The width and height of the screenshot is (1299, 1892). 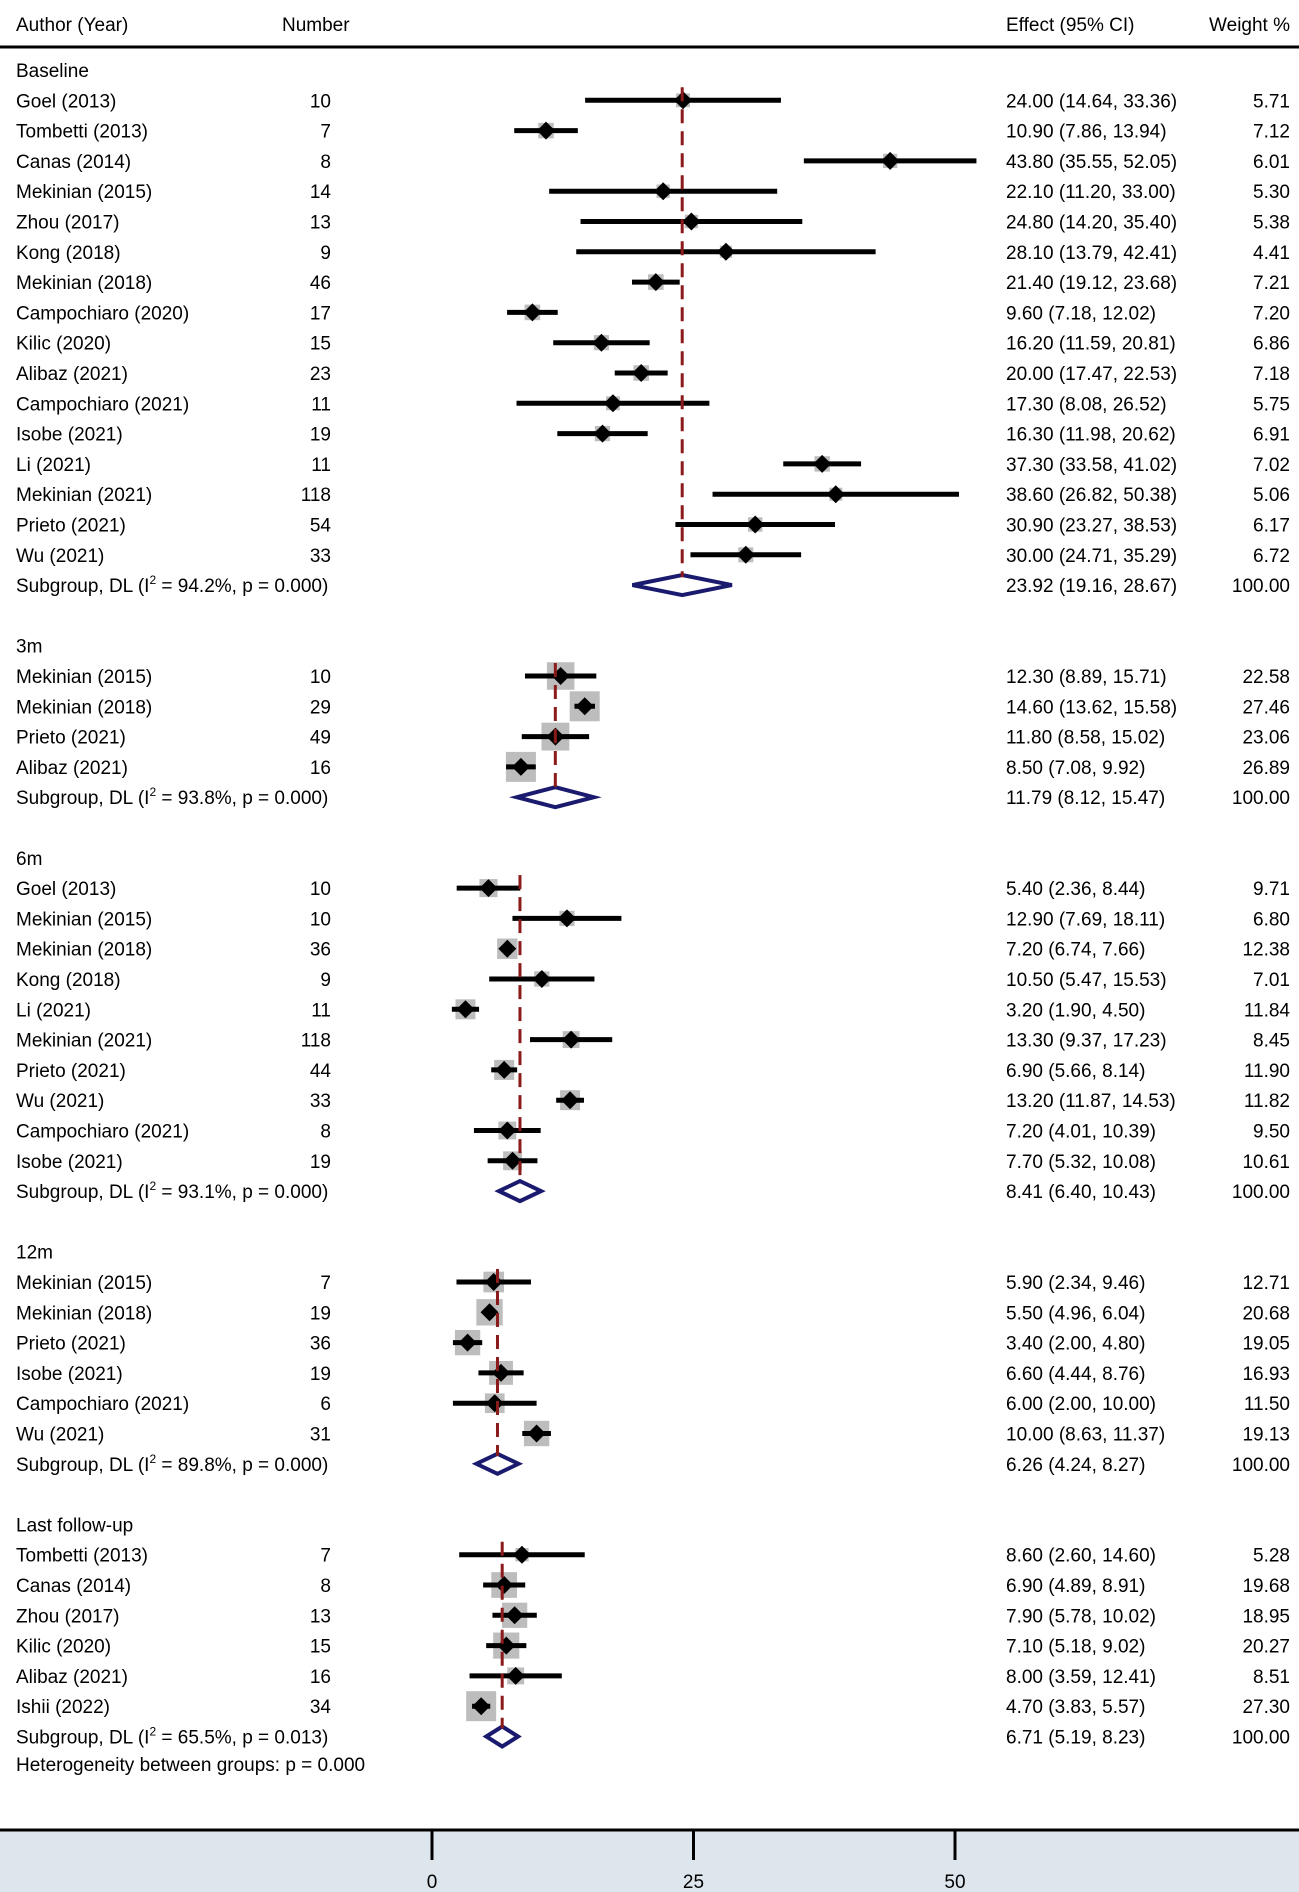 I want to click on study-effect-ci: 3.40 (2.00, 4.80), so click(x=1075, y=1344).